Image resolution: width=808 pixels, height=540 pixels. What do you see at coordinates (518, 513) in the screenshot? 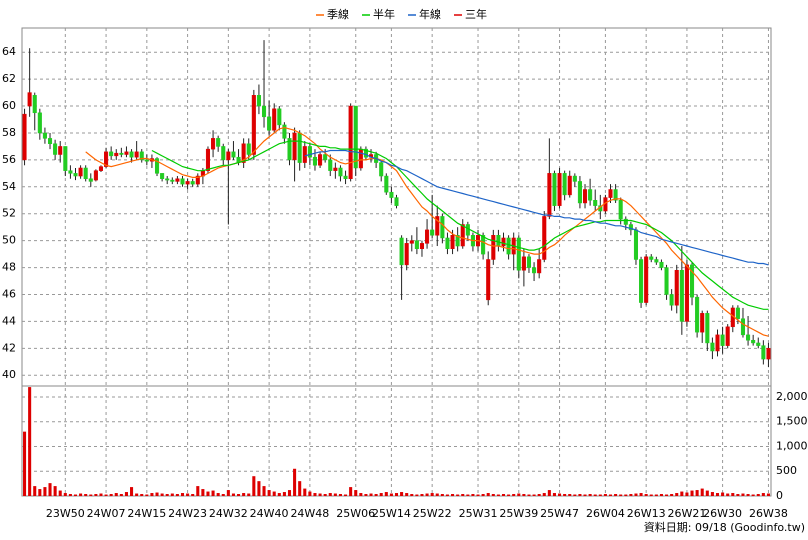
I see `x-tick-label: 25W39` at bounding box center [518, 513].